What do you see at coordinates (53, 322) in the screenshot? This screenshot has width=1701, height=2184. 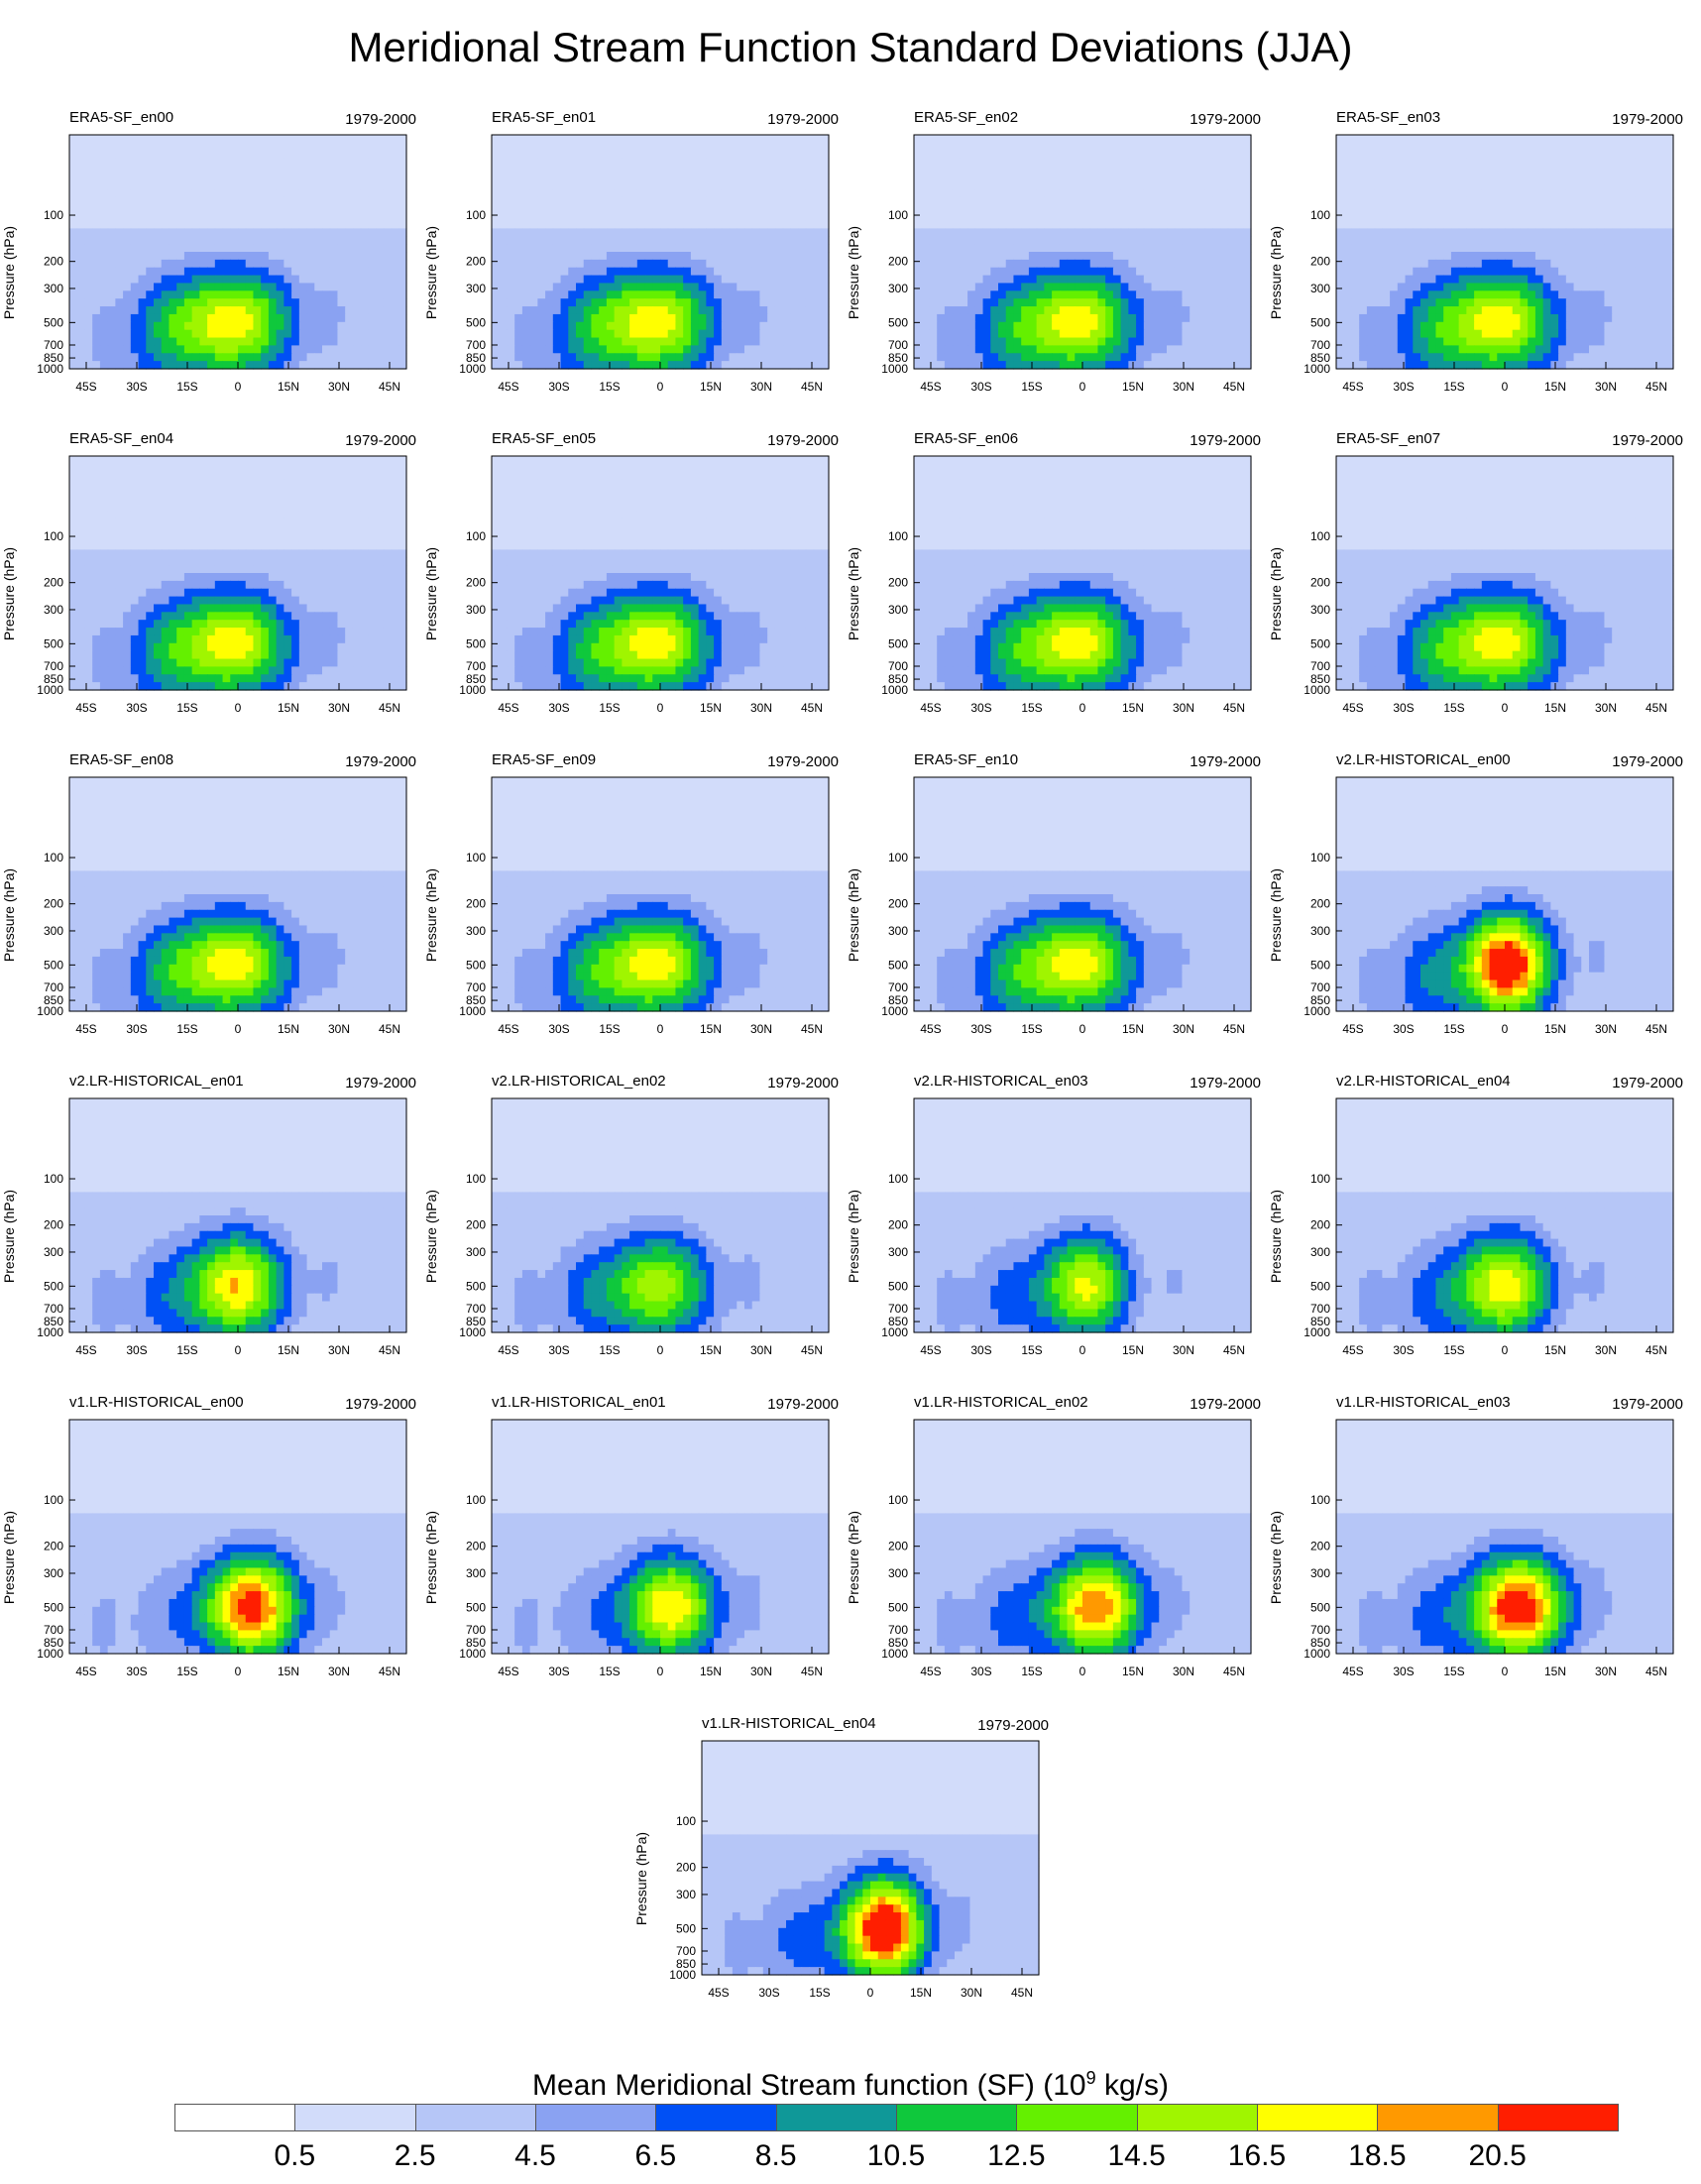 I see `y-tick-label: 500` at bounding box center [53, 322].